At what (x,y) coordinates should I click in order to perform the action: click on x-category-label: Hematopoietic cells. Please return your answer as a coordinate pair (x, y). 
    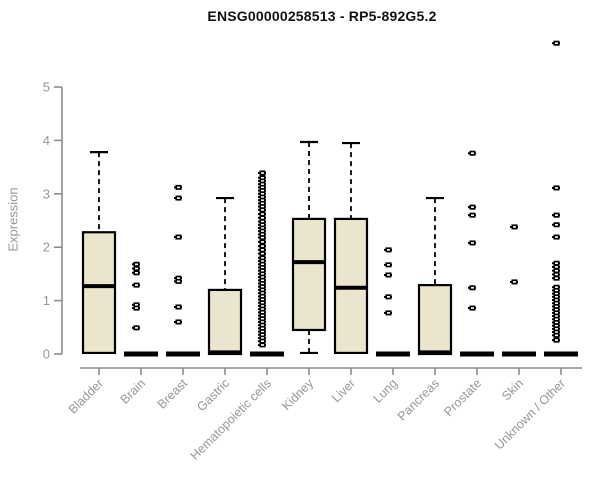
    Looking at the image, I should click on (231, 419).